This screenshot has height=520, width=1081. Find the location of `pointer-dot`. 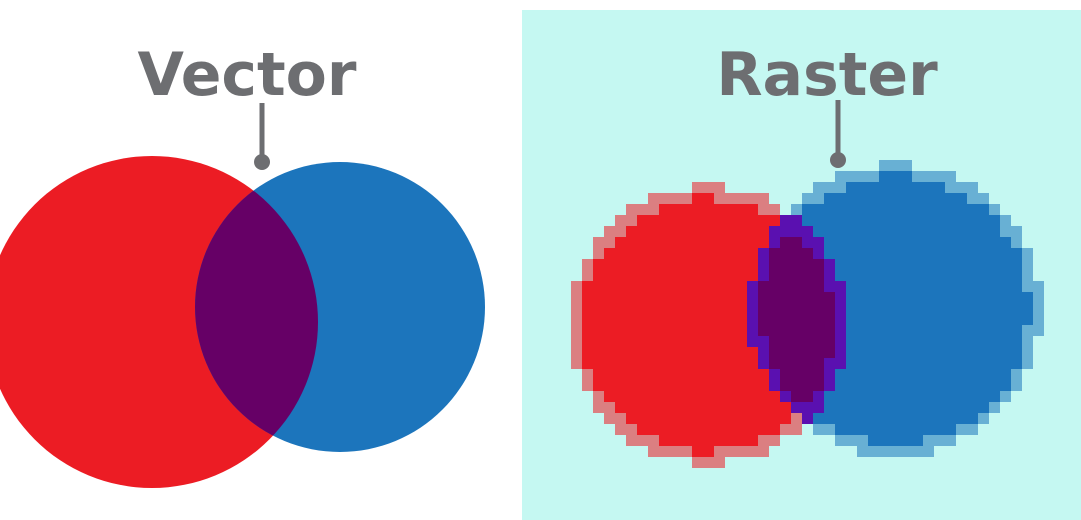

pointer-dot is located at coordinates (838, 160).